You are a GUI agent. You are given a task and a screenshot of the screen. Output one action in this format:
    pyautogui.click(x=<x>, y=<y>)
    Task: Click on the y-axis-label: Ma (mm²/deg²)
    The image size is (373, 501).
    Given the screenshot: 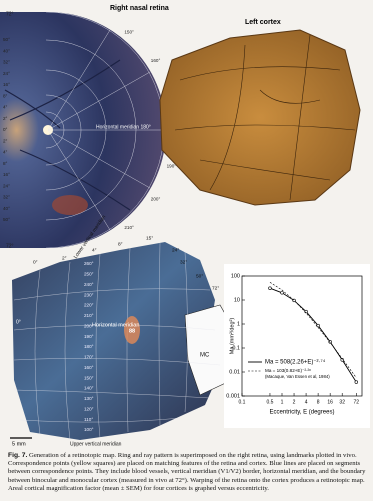 What is the action you would take?
    pyautogui.click(x=232, y=336)
    